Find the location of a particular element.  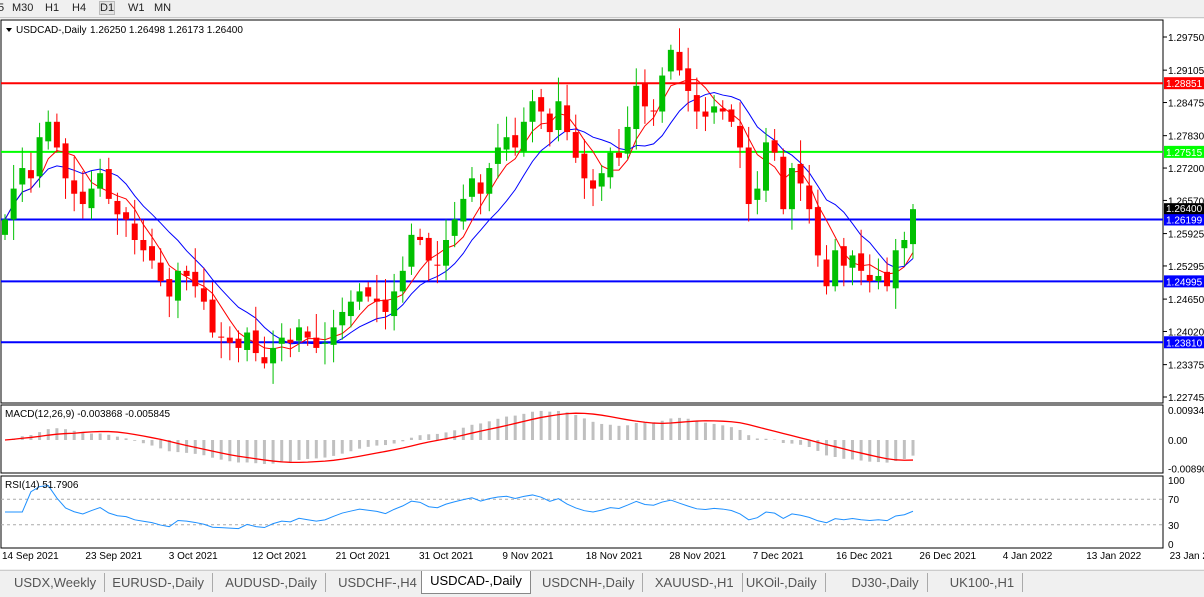

price-tick-label: 1.27830 is located at coordinates (1186, 137).